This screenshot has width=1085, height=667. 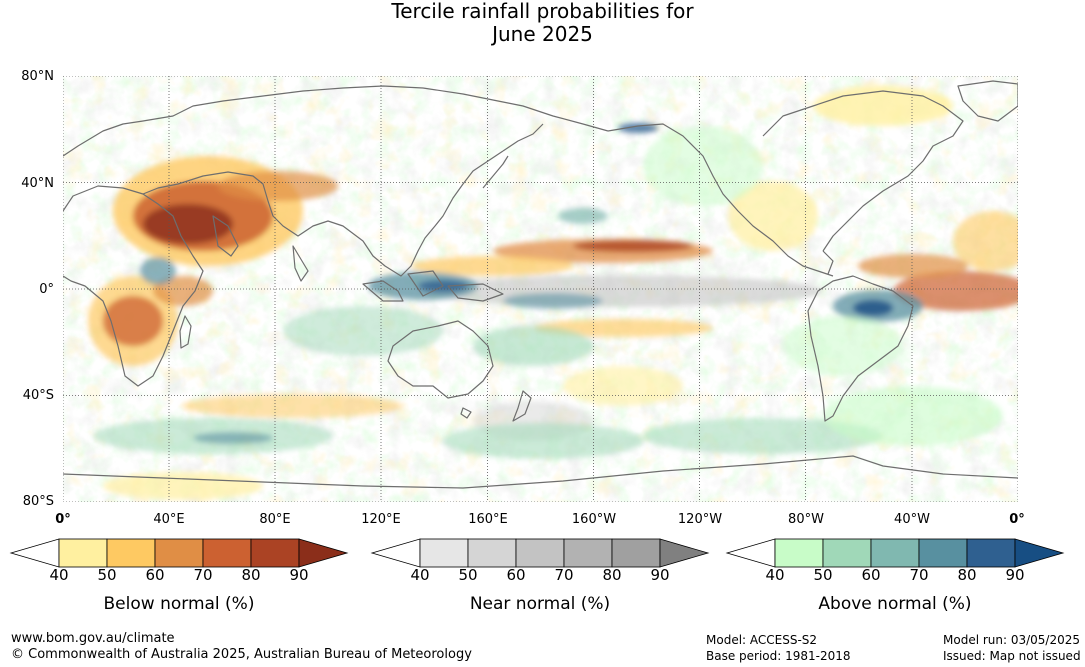 I want to click on legend-above-colorbar, so click(x=895, y=553).